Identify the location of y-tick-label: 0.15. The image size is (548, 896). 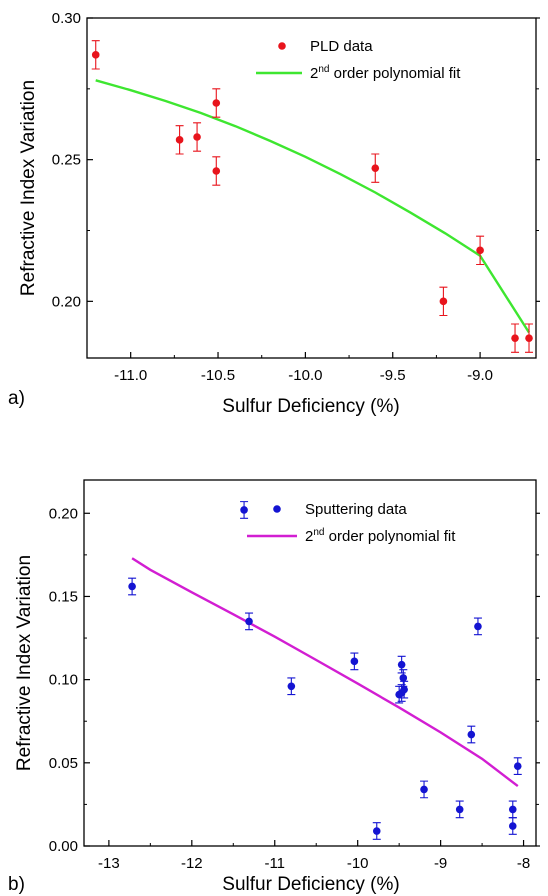
(63, 596).